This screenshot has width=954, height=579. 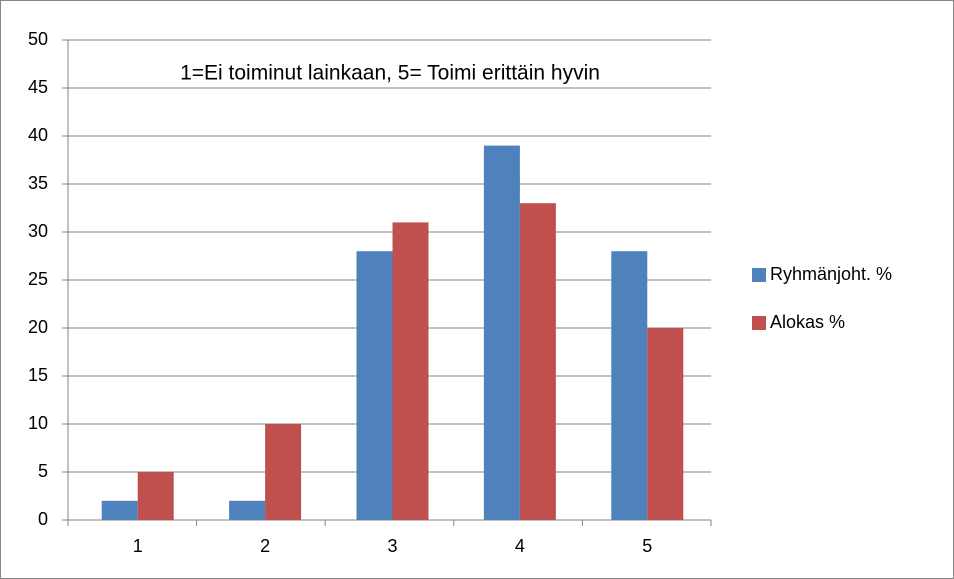 What do you see at coordinates (38, 327) in the screenshot?
I see `y-tick-label: 20` at bounding box center [38, 327].